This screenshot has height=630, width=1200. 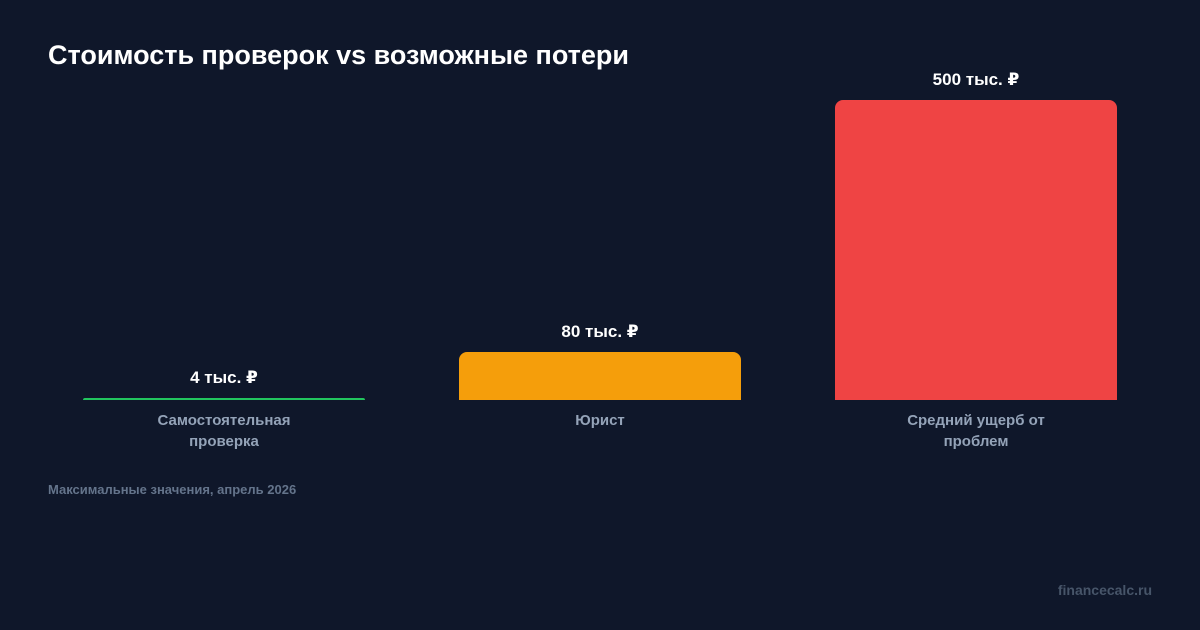 What do you see at coordinates (976, 431) in the screenshot?
I see `category-label: Средний ущерб от проблем` at bounding box center [976, 431].